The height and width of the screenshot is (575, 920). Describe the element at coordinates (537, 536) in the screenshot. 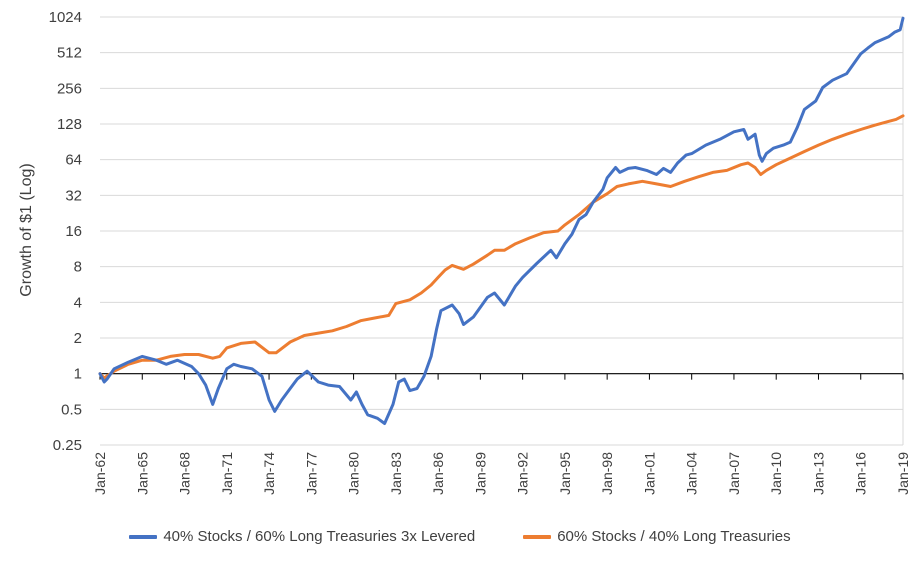

I see `legend-swatch-balanced` at that location.